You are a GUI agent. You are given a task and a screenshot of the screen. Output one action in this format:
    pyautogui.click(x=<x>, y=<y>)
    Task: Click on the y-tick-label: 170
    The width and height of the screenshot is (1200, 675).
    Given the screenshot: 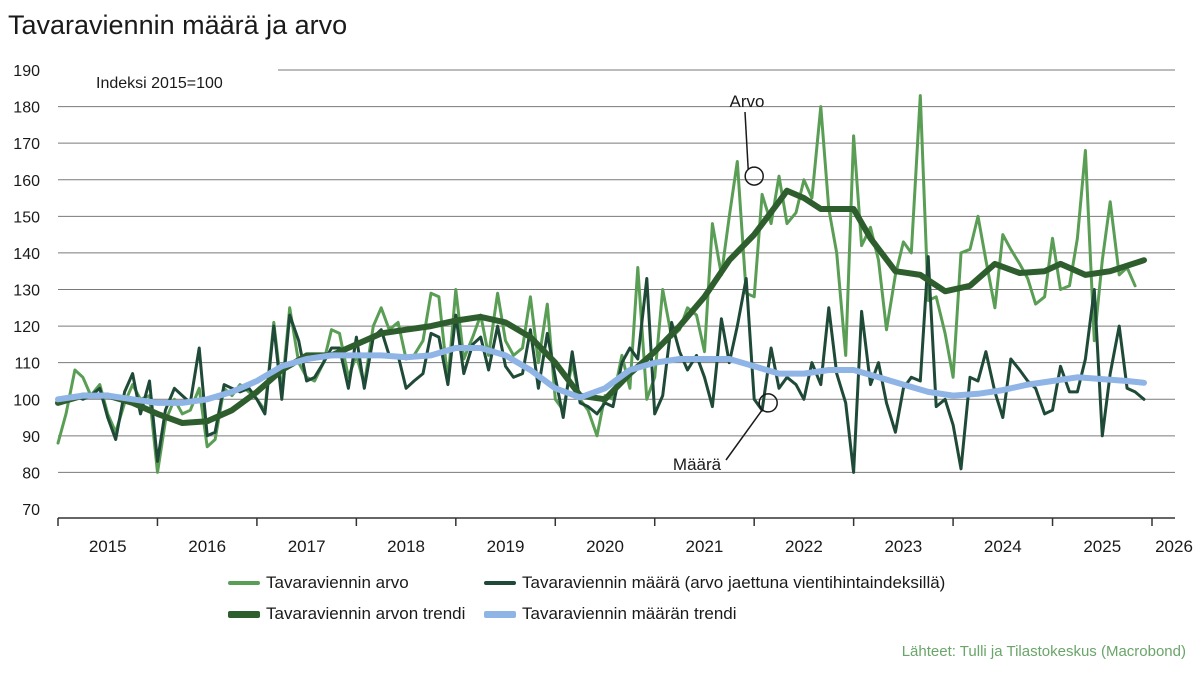 What is the action you would take?
    pyautogui.click(x=26, y=144)
    